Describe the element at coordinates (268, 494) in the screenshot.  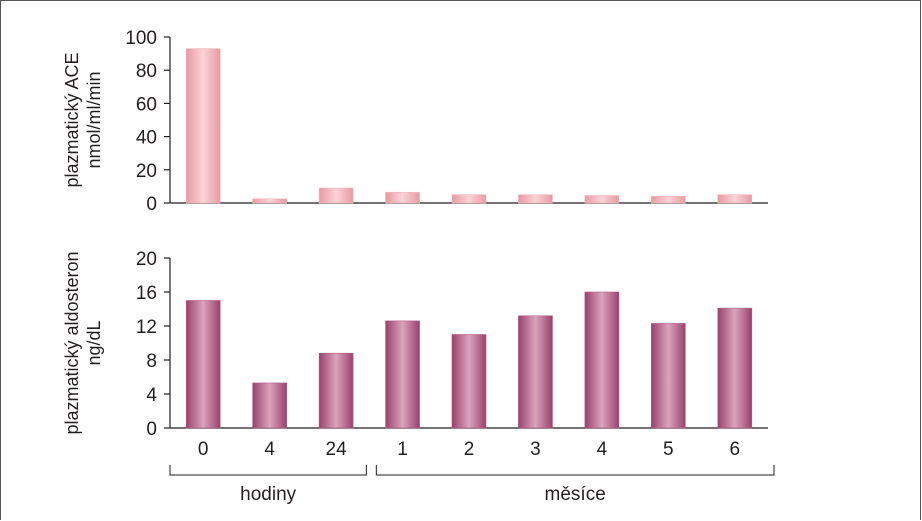
I see `group-label: hodiny` at that location.